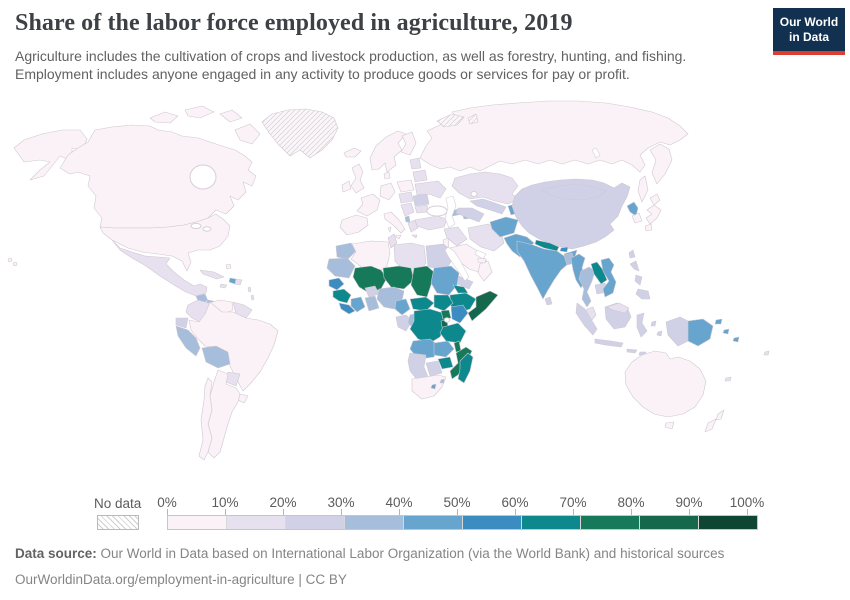 The image size is (850, 600). I want to click on country-south-sudan, so click(443, 303).